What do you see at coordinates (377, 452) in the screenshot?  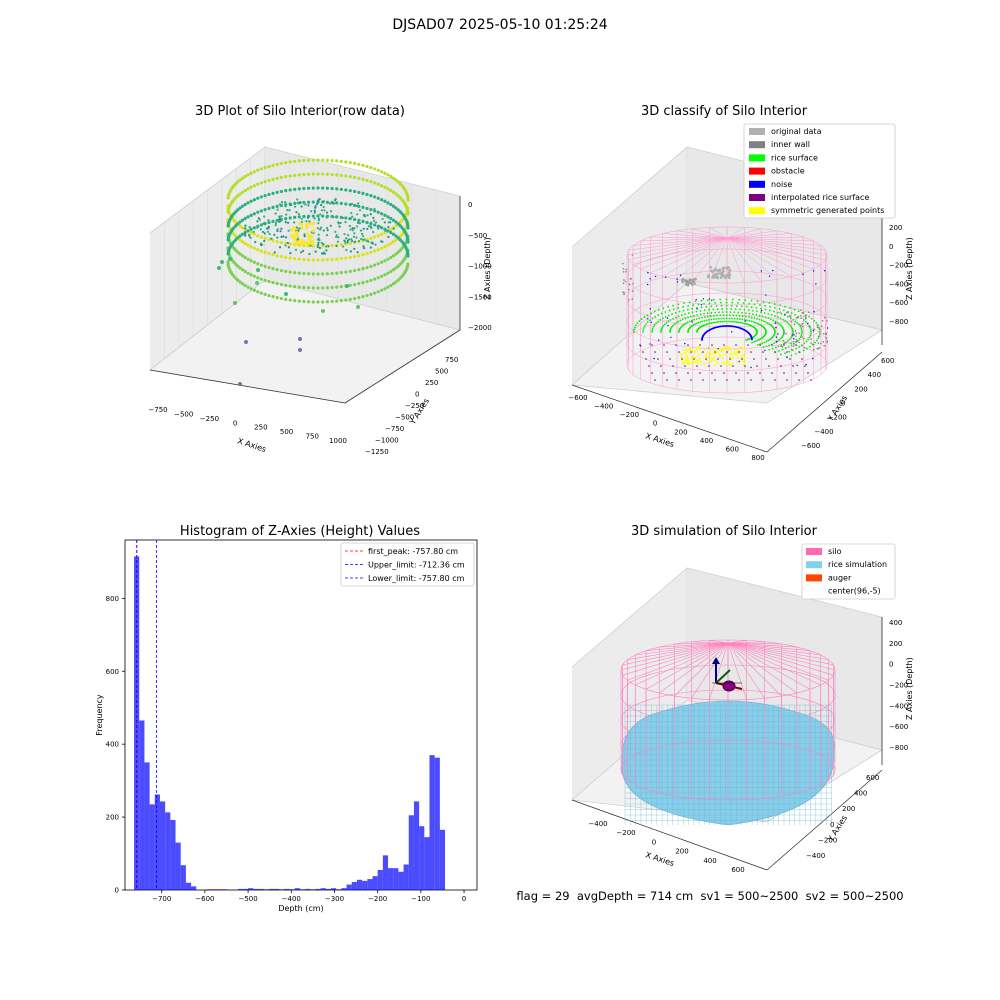 I see `raw-y-tick-label: −1250` at bounding box center [377, 452].